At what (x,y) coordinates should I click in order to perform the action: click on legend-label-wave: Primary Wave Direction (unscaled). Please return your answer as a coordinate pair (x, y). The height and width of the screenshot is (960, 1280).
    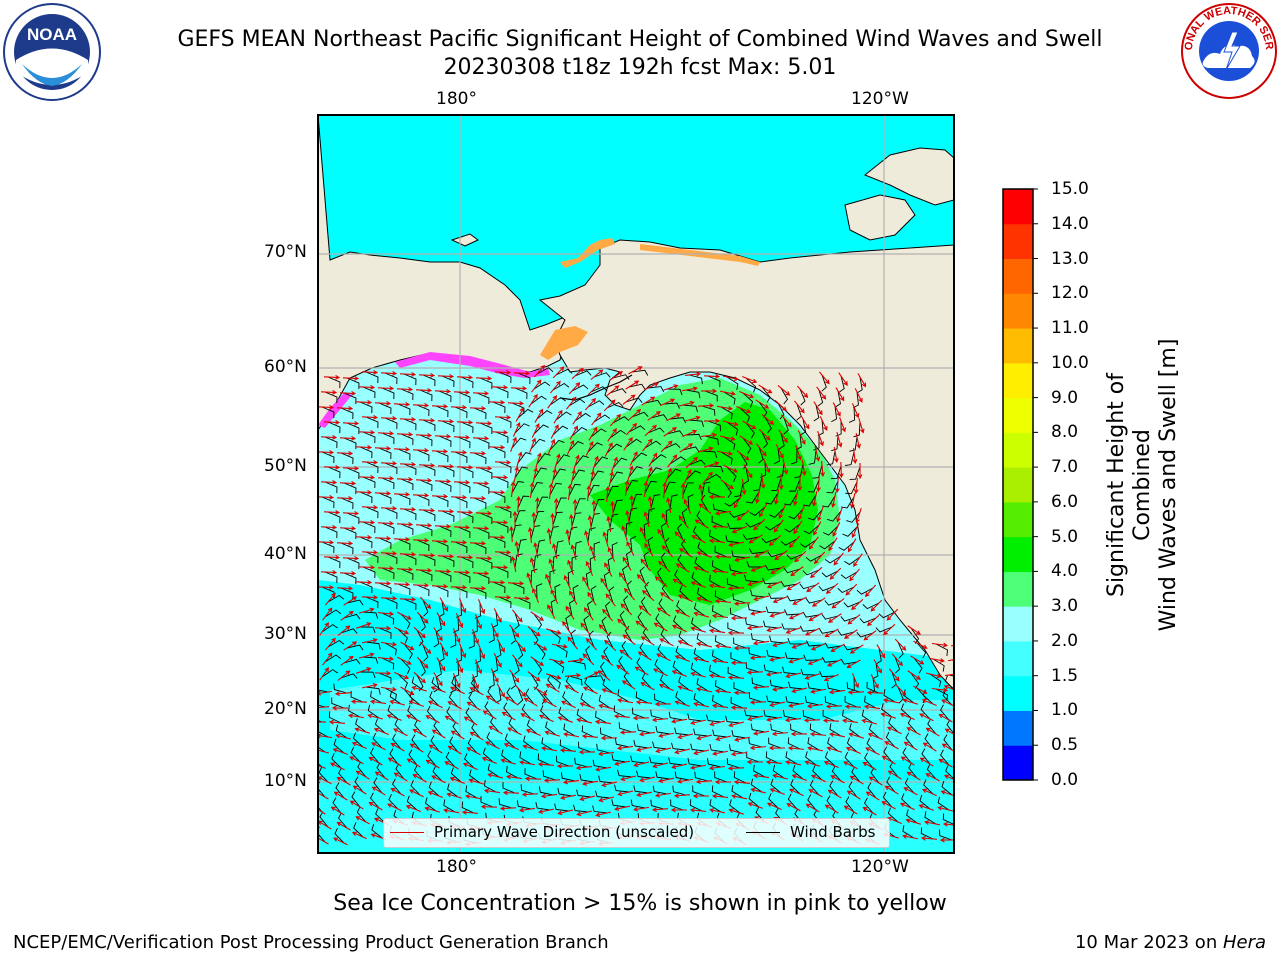
    Looking at the image, I should click on (564, 832).